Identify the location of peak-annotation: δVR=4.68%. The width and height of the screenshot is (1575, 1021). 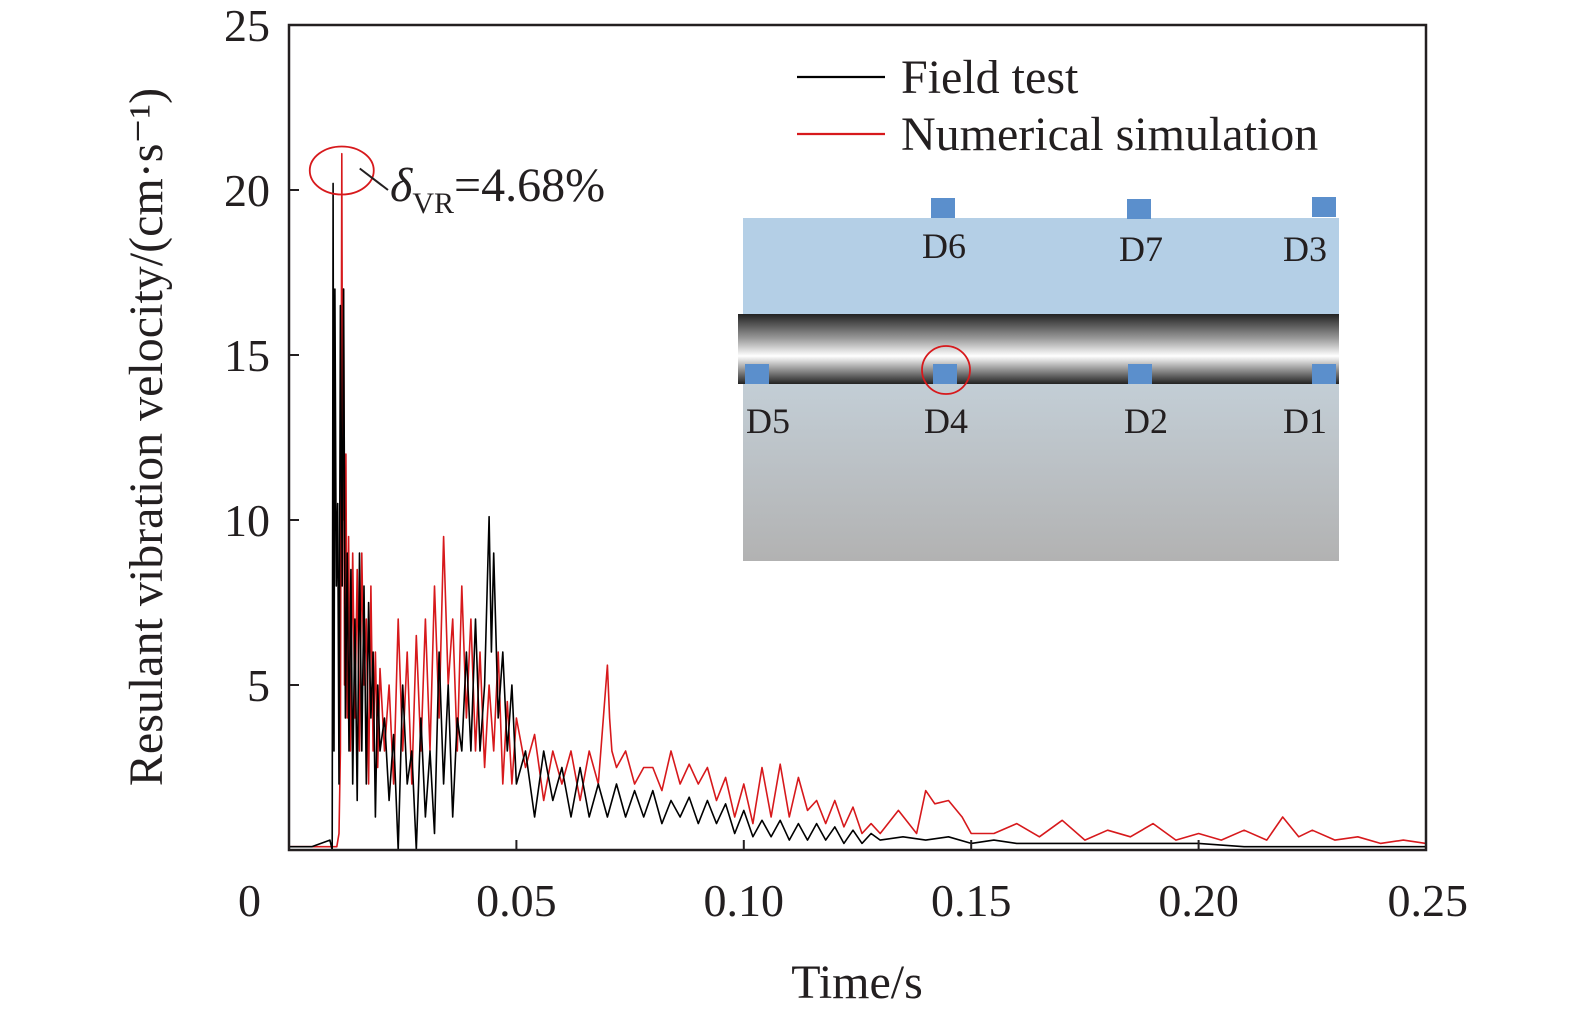
(456, 182).